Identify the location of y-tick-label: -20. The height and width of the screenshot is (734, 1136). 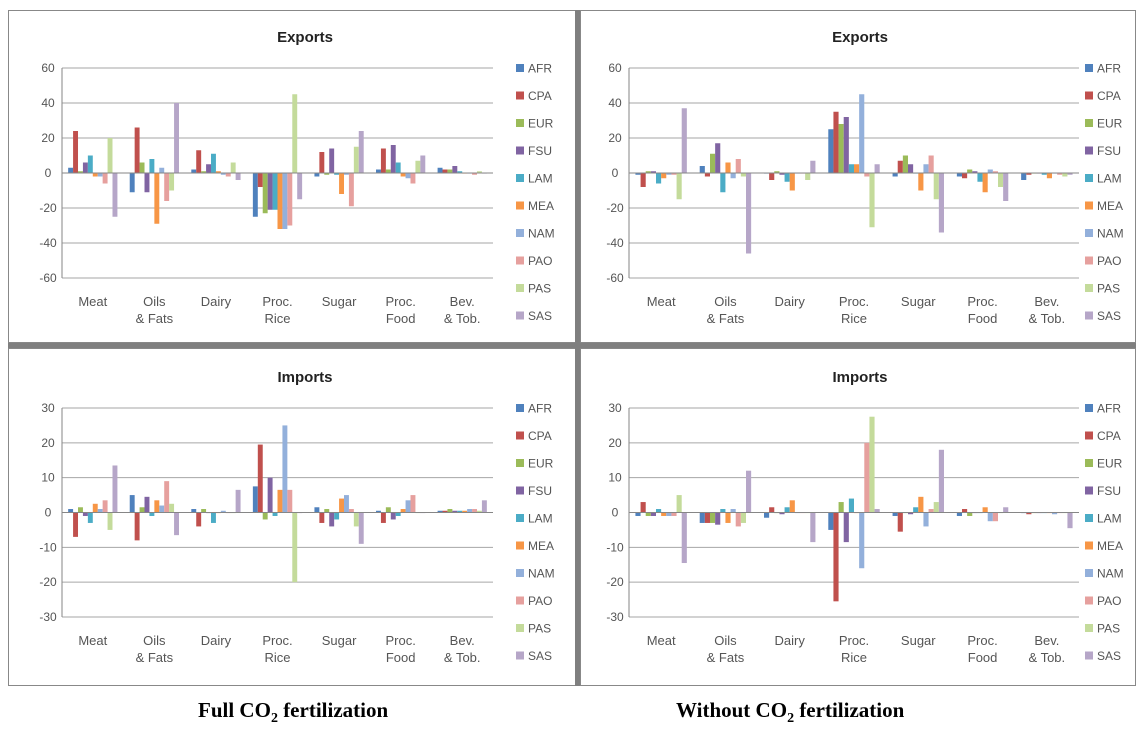
(615, 208).